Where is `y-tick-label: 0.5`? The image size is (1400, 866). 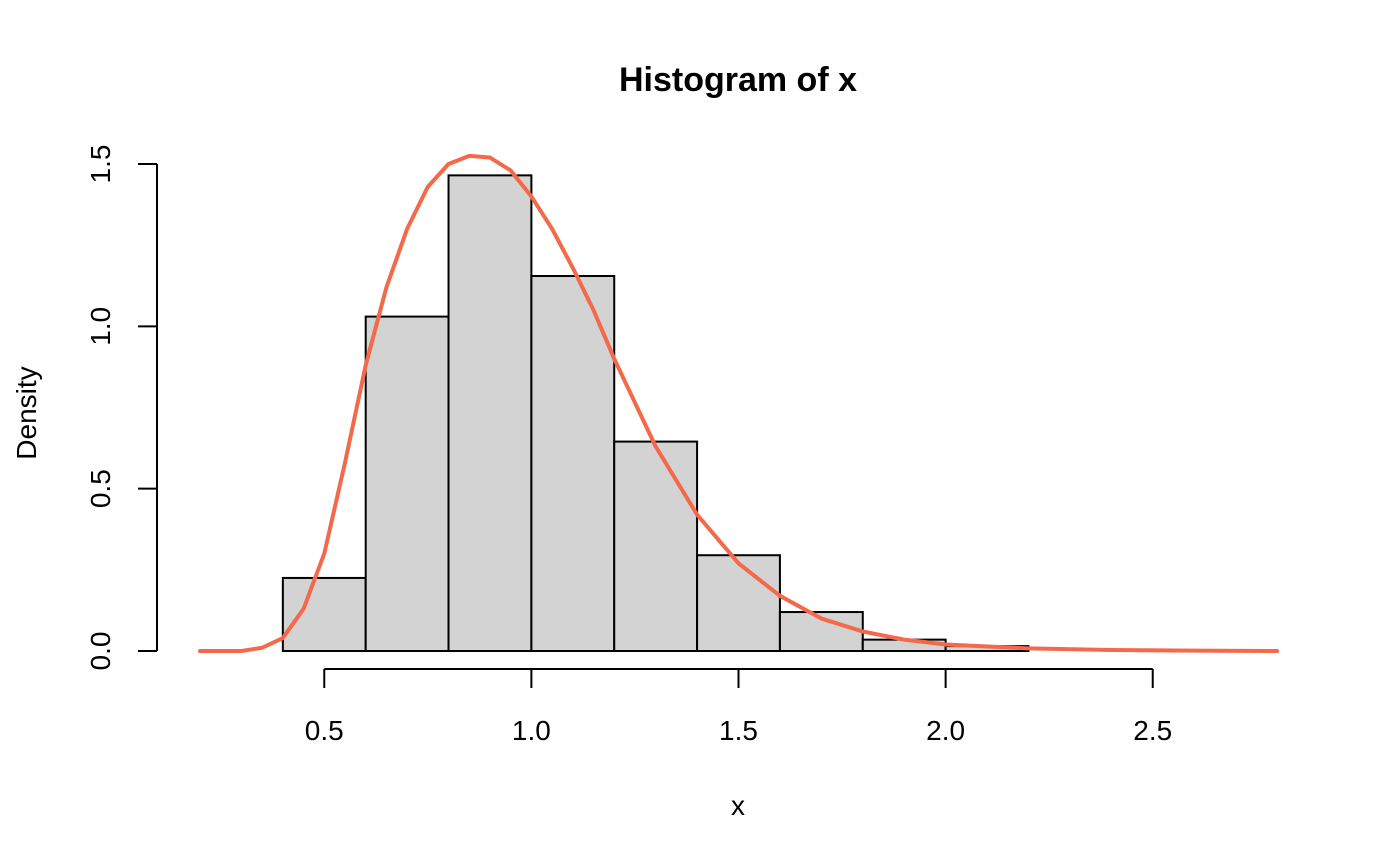 y-tick-label: 0.5 is located at coordinates (100, 488).